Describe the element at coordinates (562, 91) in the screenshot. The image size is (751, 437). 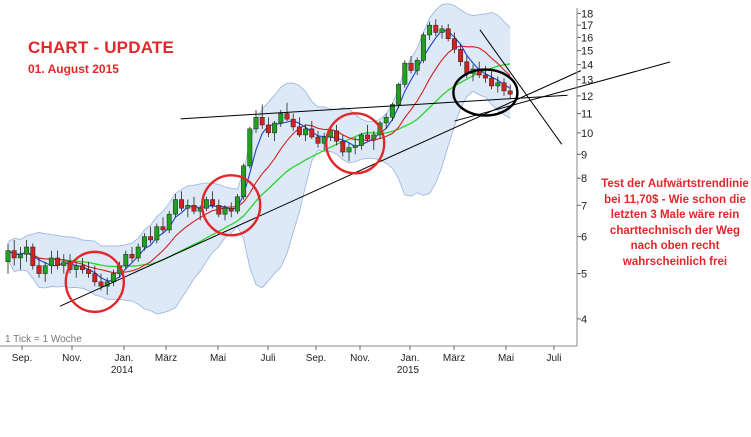
I see `trendline` at that location.